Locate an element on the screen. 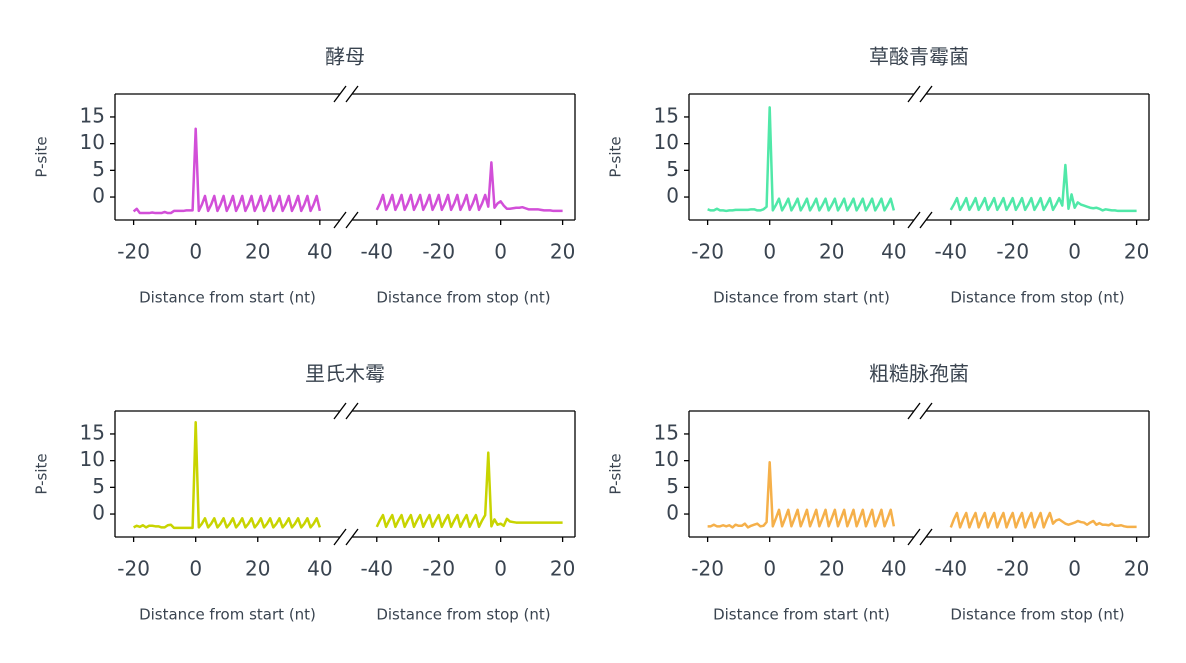 Image resolution: width=1186 pixels, height=663 pixels. panel-title: 酵母 is located at coordinates (345, 57).